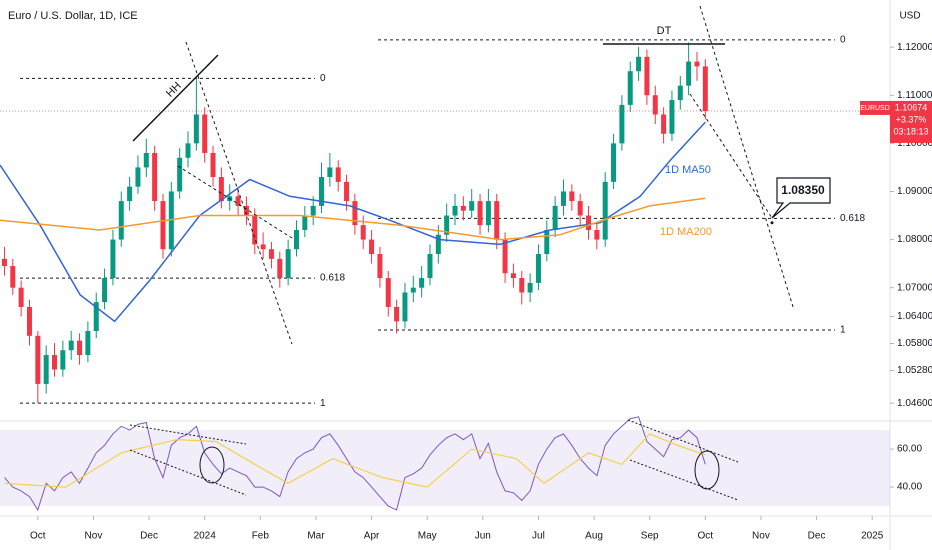 The height and width of the screenshot is (550, 932). What do you see at coordinates (205, 536) in the screenshot?
I see `x-tick-label: 2024` at bounding box center [205, 536].